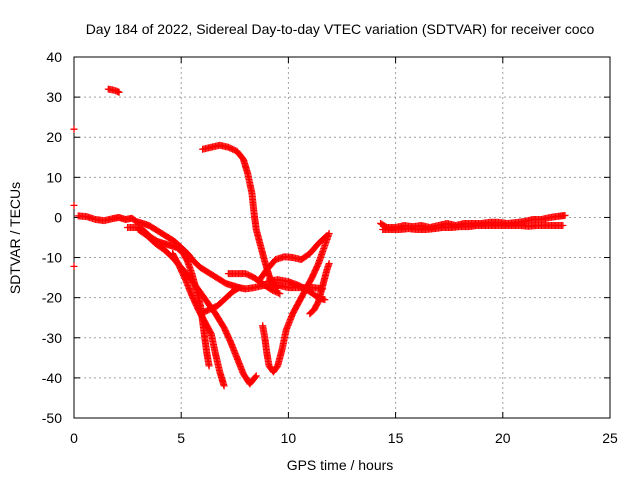 The width and height of the screenshot is (640, 480). Describe the element at coordinates (54, 177) in the screenshot. I see `y-tick-label: 10` at that location.